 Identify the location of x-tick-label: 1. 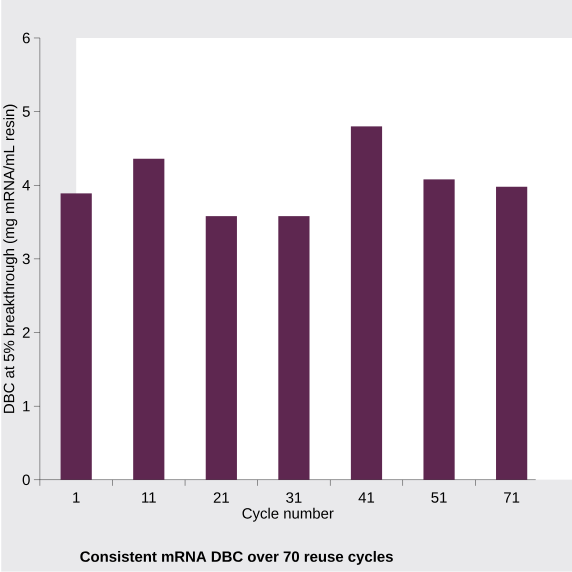
(76, 497).